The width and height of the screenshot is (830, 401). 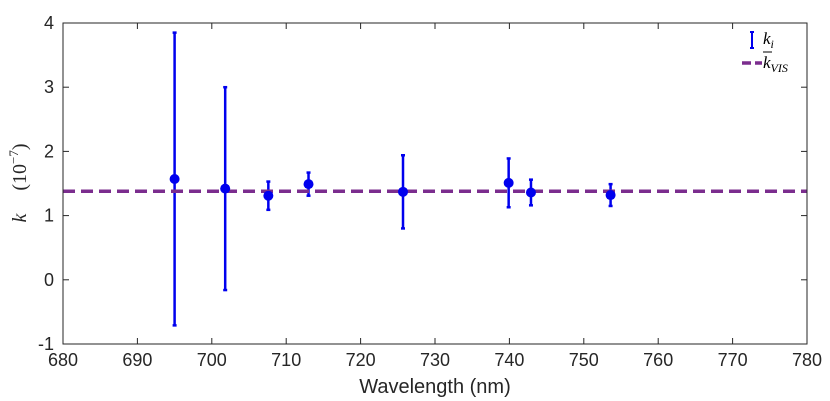 What do you see at coordinates (435, 360) in the screenshot?
I see `x-tick-label: 730` at bounding box center [435, 360].